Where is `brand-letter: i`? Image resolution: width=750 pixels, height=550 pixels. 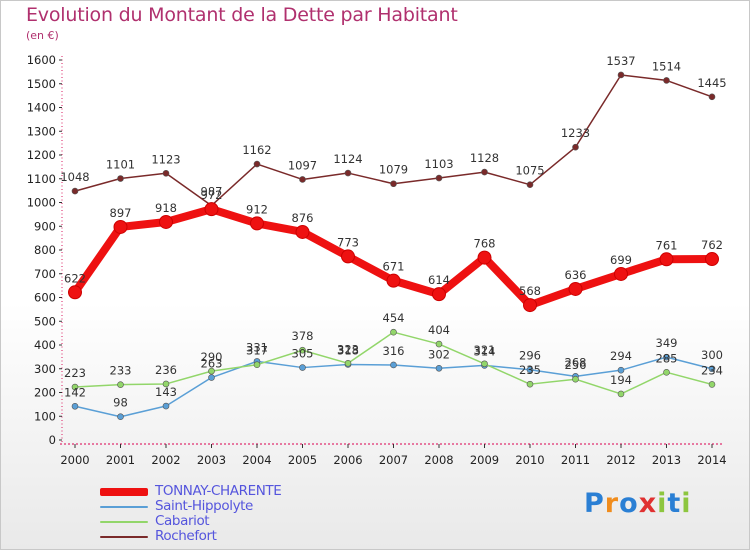
brand-letter: i is located at coordinates (686, 503).